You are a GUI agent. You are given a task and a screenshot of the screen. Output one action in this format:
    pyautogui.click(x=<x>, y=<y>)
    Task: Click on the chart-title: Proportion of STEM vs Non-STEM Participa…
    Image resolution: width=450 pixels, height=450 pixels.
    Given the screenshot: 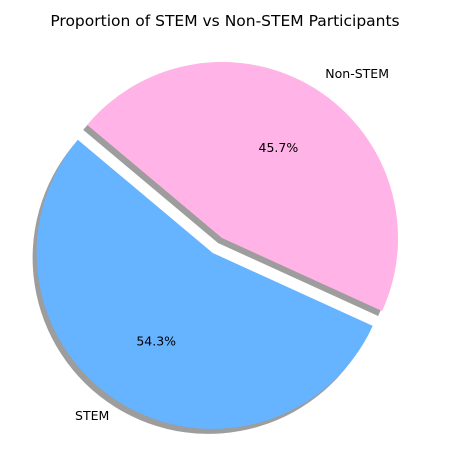 What is the action you would take?
    pyautogui.click(x=225, y=21)
    